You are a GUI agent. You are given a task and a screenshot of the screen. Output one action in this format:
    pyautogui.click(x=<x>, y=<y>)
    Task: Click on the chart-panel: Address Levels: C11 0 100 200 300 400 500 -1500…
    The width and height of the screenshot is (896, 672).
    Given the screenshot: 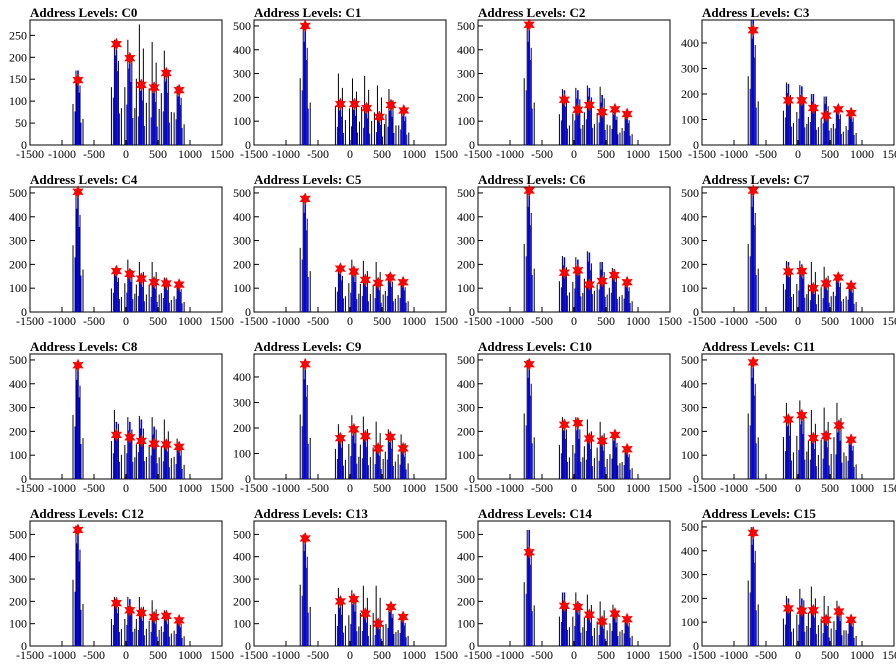 What is the action you would take?
    pyautogui.click(x=788, y=417)
    